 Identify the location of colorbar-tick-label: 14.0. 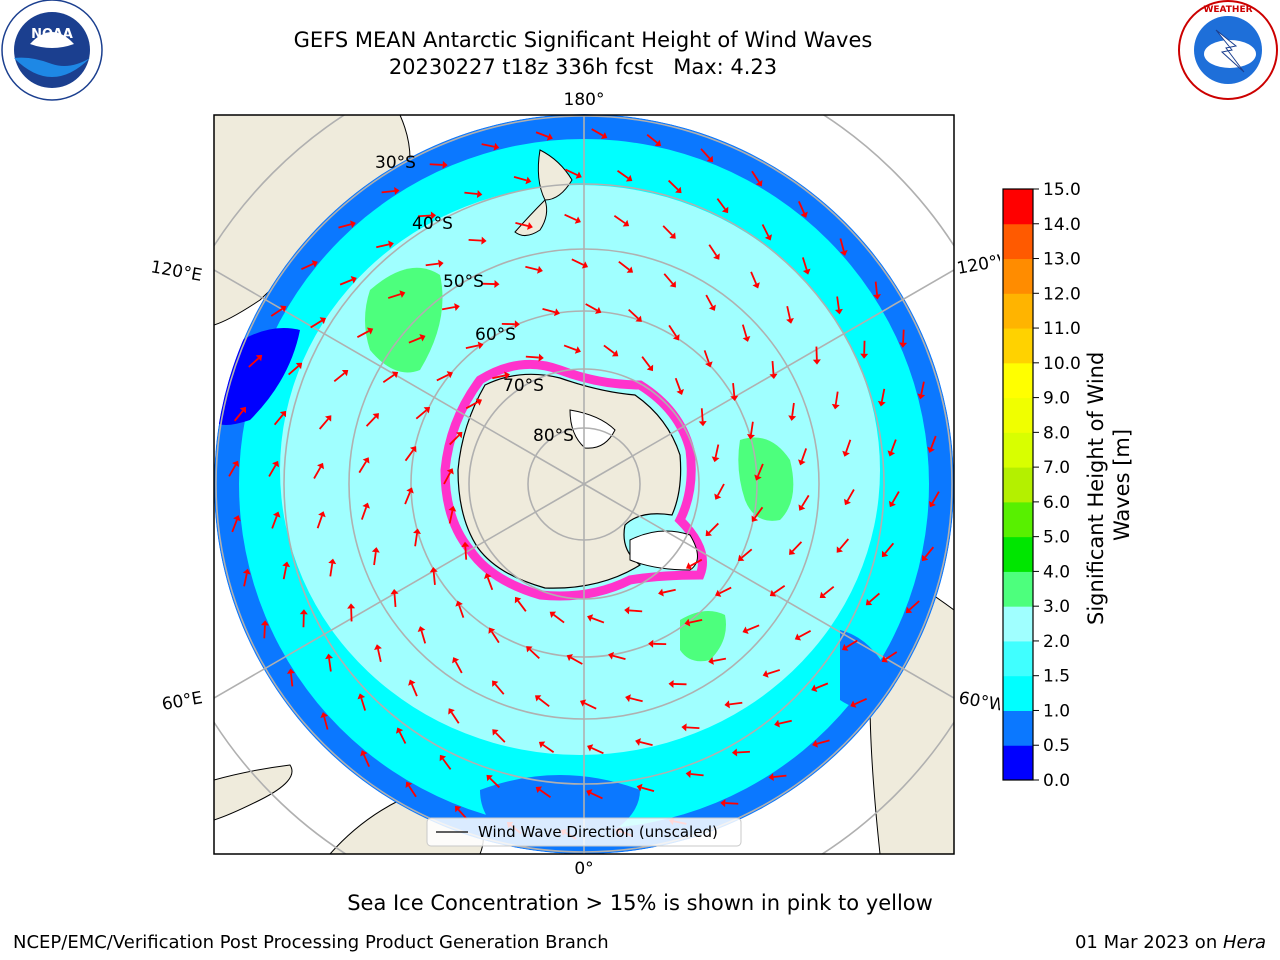
(1062, 225).